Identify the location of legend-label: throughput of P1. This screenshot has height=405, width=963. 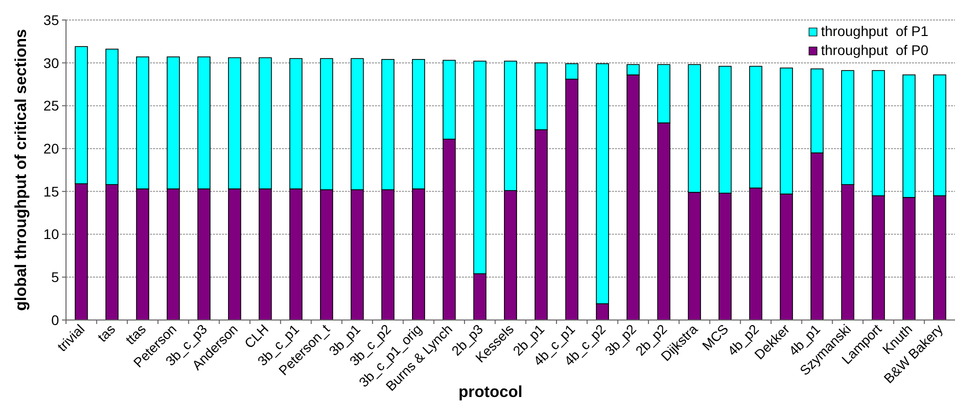
(875, 31).